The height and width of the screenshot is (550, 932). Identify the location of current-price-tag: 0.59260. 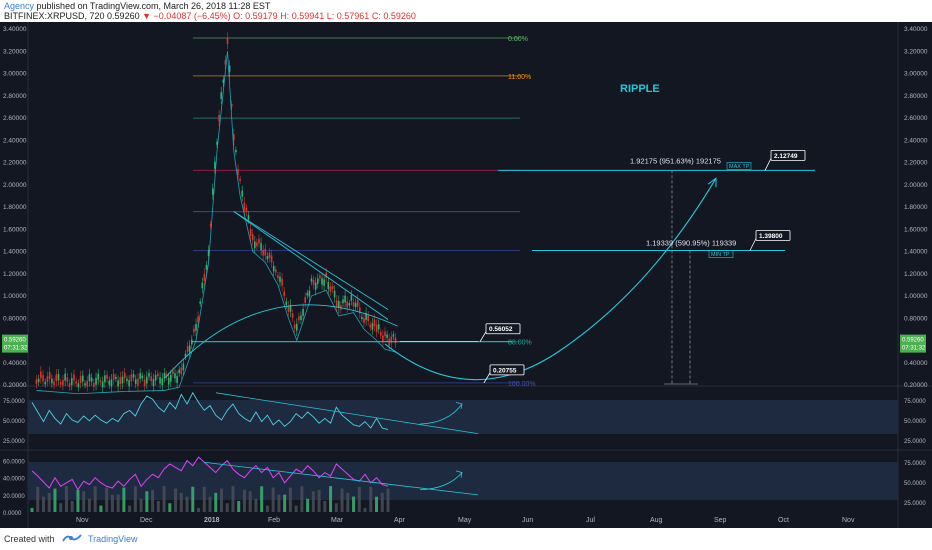
(913, 341).